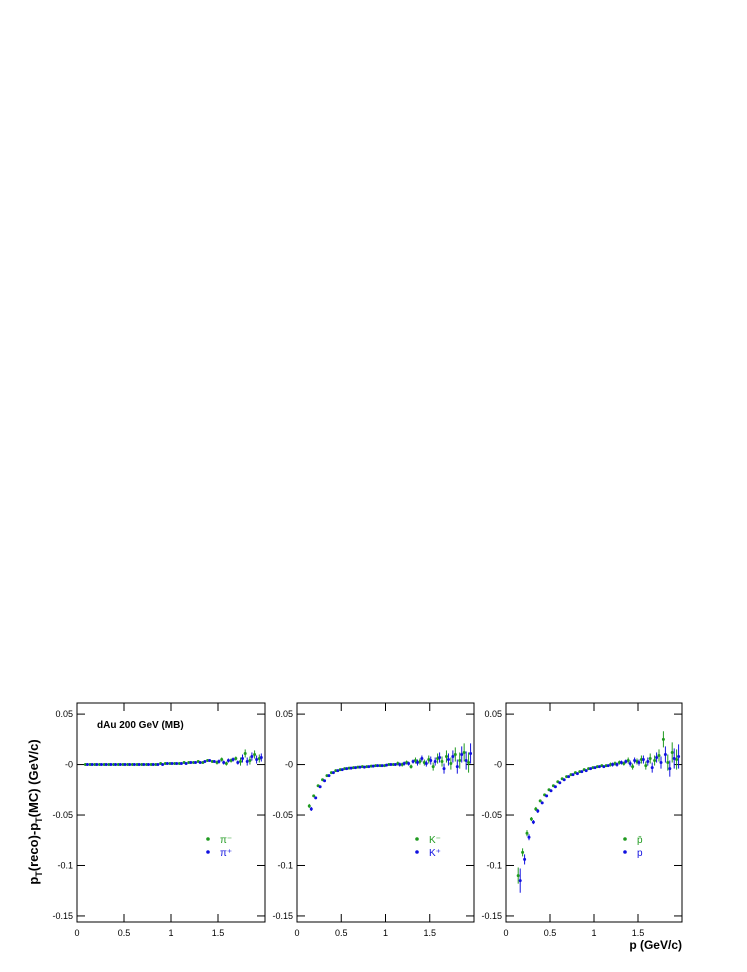 Image resolution: width=747 pixels, height=972 pixels. Describe the element at coordinates (33, 881) in the screenshot. I see `y-label-part: p` at that location.